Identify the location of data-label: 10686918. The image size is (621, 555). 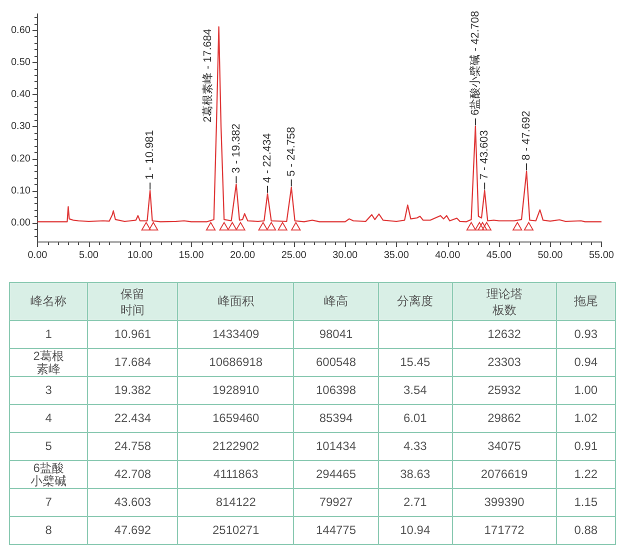
(236, 362).